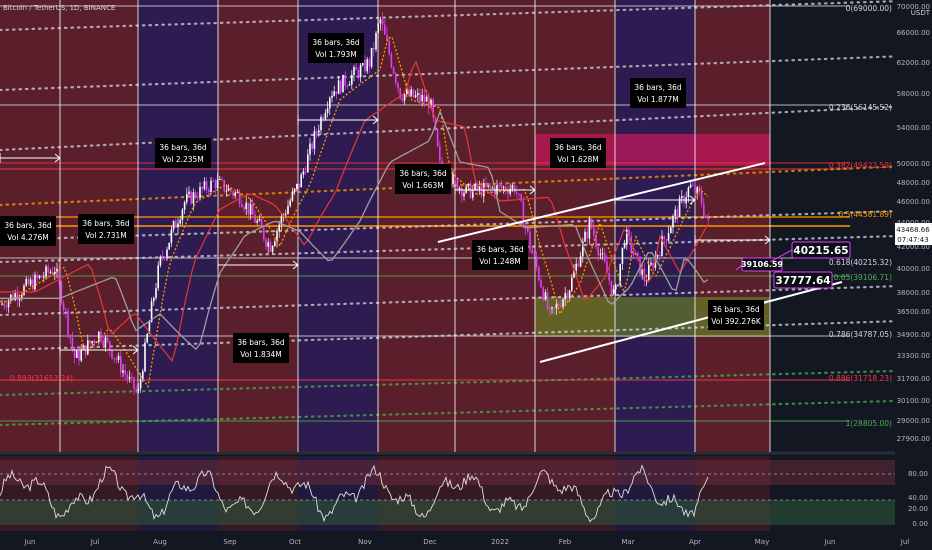  I want to click on price-callout-text: 37777.64, so click(802, 281).